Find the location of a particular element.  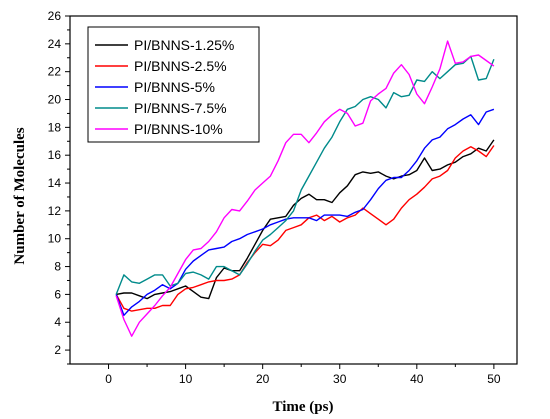

y-tick-label: 12 is located at coordinates (55, 211).